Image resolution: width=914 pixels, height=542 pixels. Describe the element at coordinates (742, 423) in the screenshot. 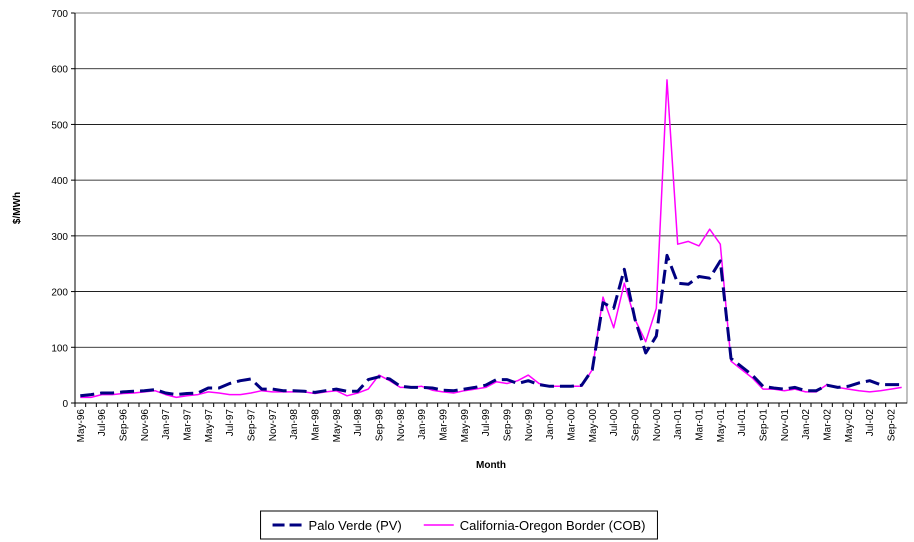

I see `x-tick-label: Jul-01` at that location.